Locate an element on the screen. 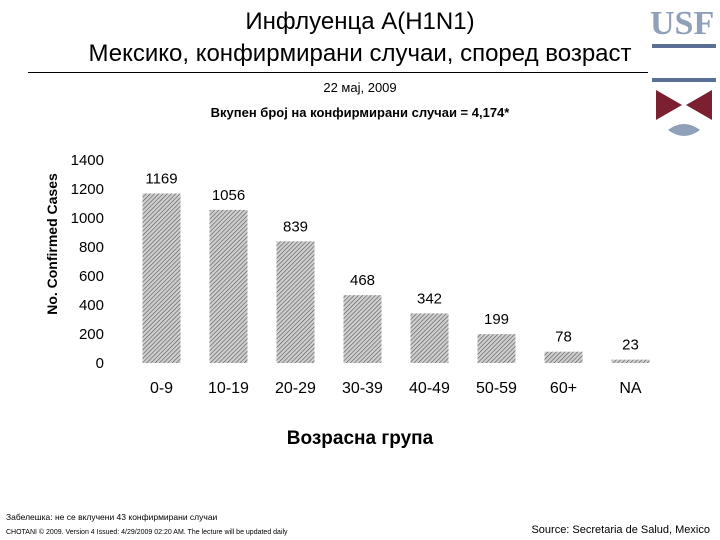 The height and width of the screenshot is (540, 720). y-tick-label: 1000 is located at coordinates (87, 218).